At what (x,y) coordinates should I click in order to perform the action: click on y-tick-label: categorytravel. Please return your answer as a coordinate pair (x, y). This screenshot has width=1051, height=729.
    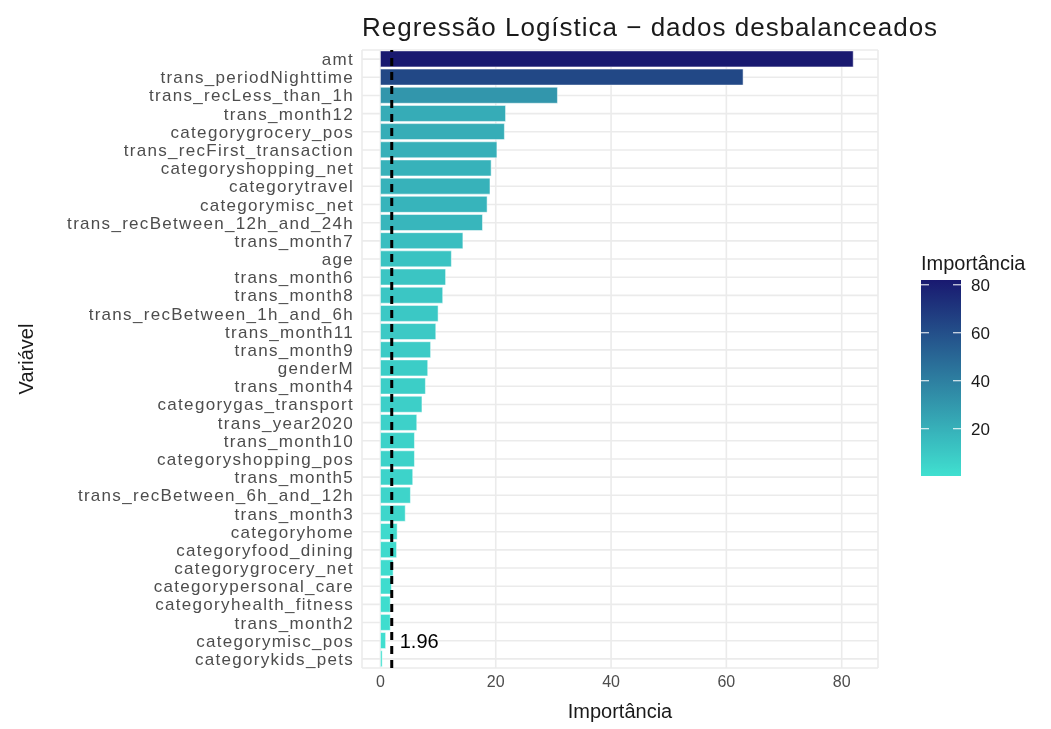
    Looking at the image, I should click on (291, 187).